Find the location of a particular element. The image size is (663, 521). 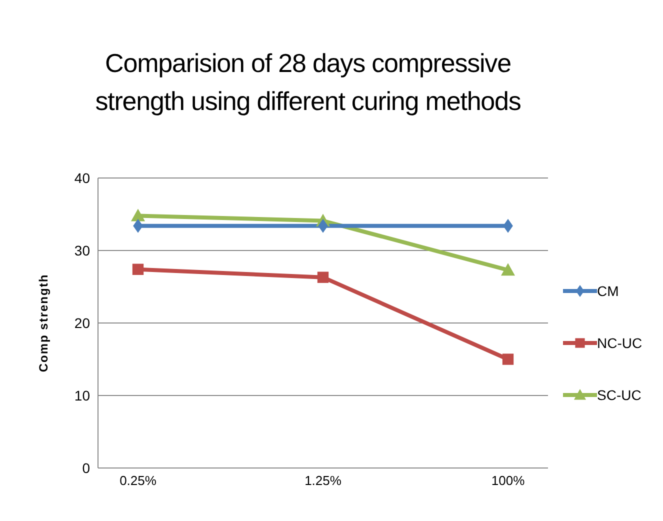

y-tick-label: 30 is located at coordinates (82, 250).